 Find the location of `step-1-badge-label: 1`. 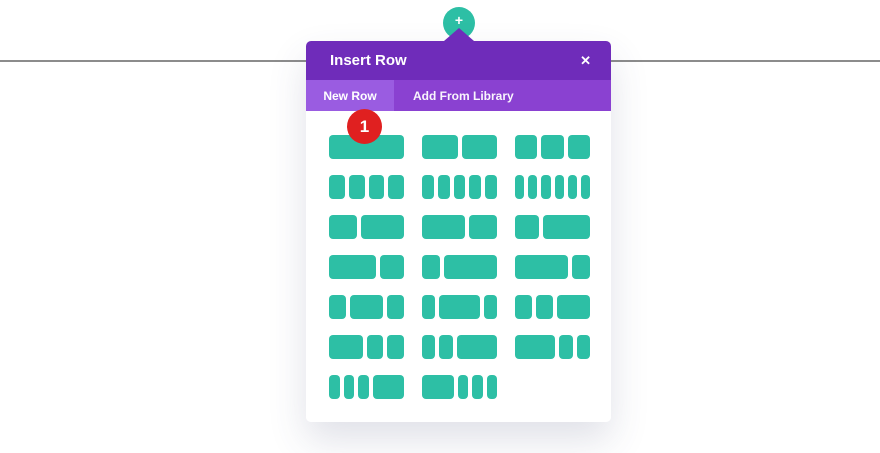

step-1-badge-label: 1 is located at coordinates (364, 126).